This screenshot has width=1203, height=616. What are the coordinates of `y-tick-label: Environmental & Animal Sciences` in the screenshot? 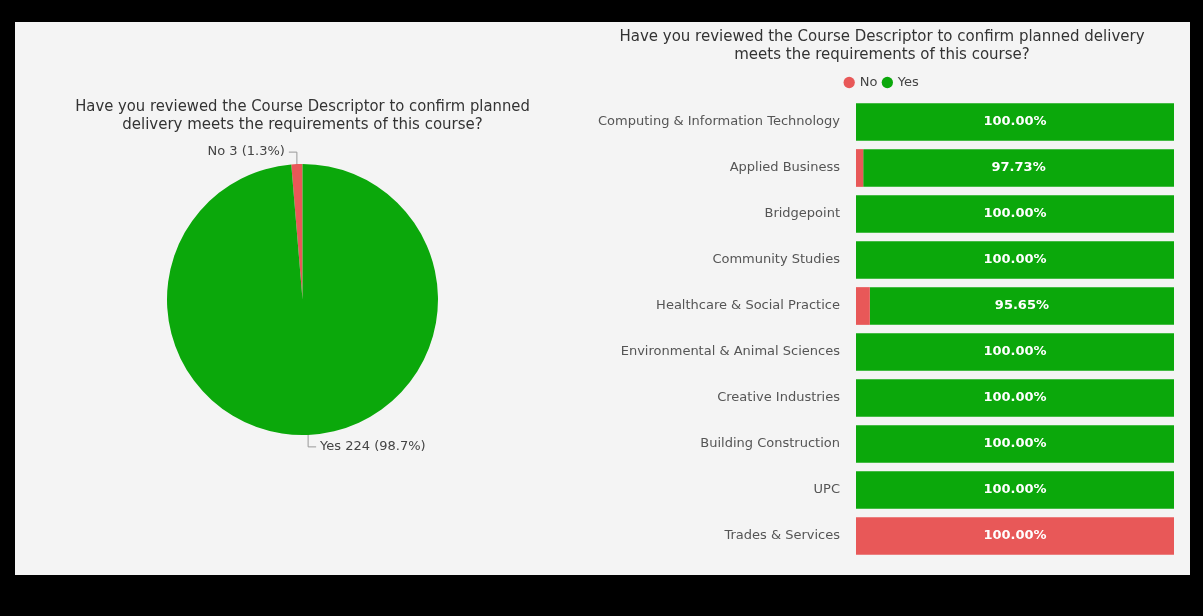 It's located at (730, 351).